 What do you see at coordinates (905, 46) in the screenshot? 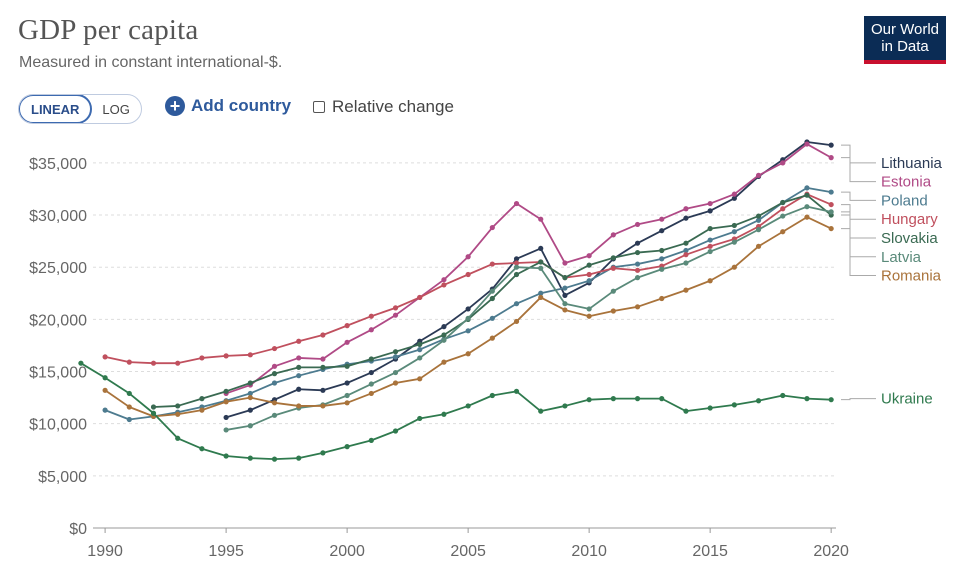
I see `logo-line-2: in Data` at bounding box center [905, 46].